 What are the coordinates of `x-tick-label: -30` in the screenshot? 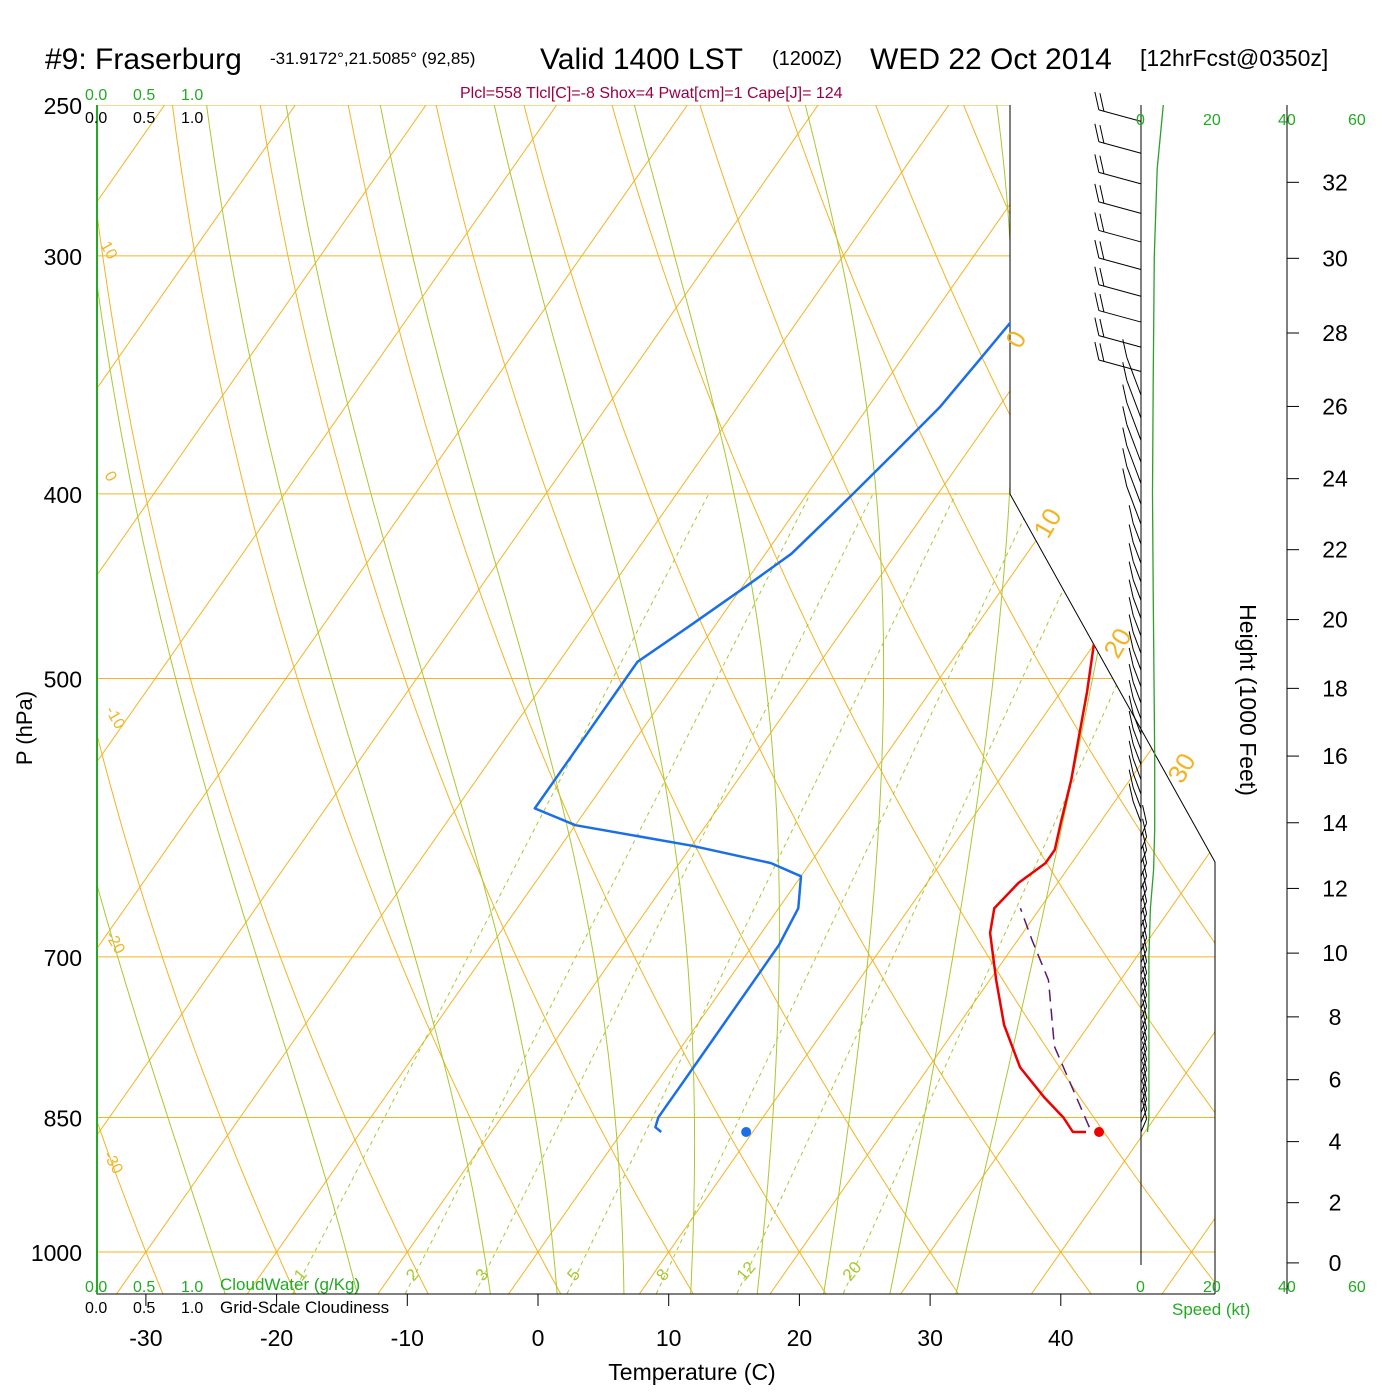 It's located at (145, 1338).